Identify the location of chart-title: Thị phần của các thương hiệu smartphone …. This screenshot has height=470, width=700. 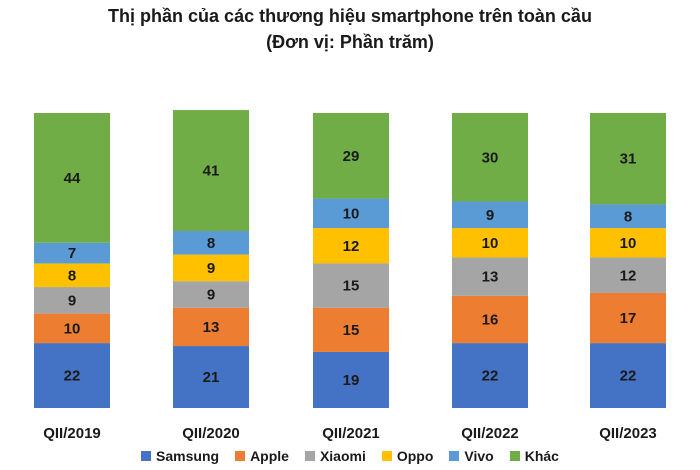
(350, 16).